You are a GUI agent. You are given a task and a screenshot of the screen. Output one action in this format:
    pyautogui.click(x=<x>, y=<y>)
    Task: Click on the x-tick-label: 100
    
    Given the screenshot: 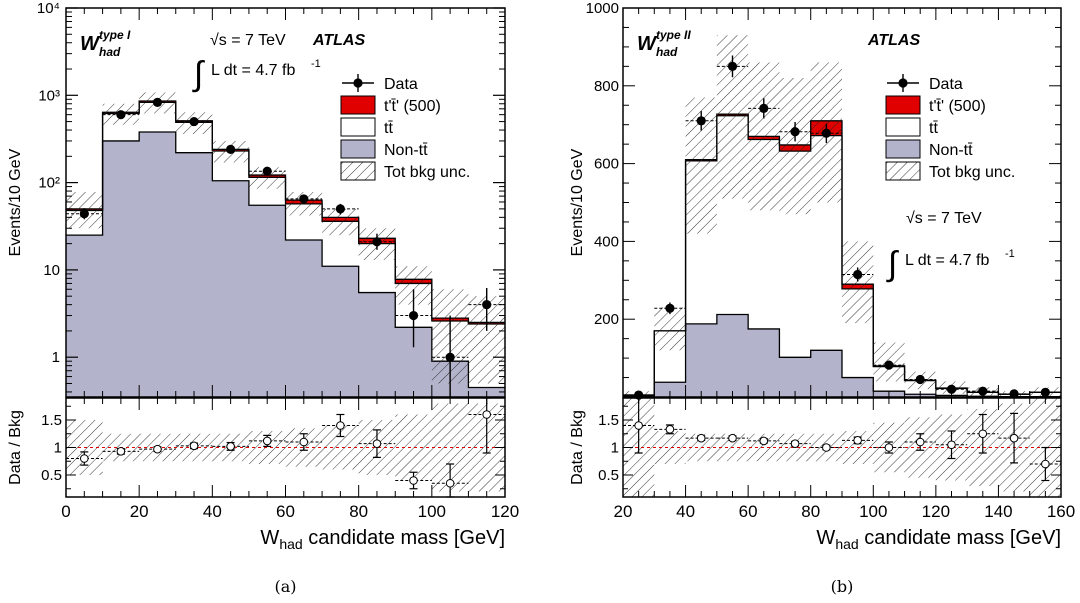 What is the action you would take?
    pyautogui.click(x=873, y=511)
    